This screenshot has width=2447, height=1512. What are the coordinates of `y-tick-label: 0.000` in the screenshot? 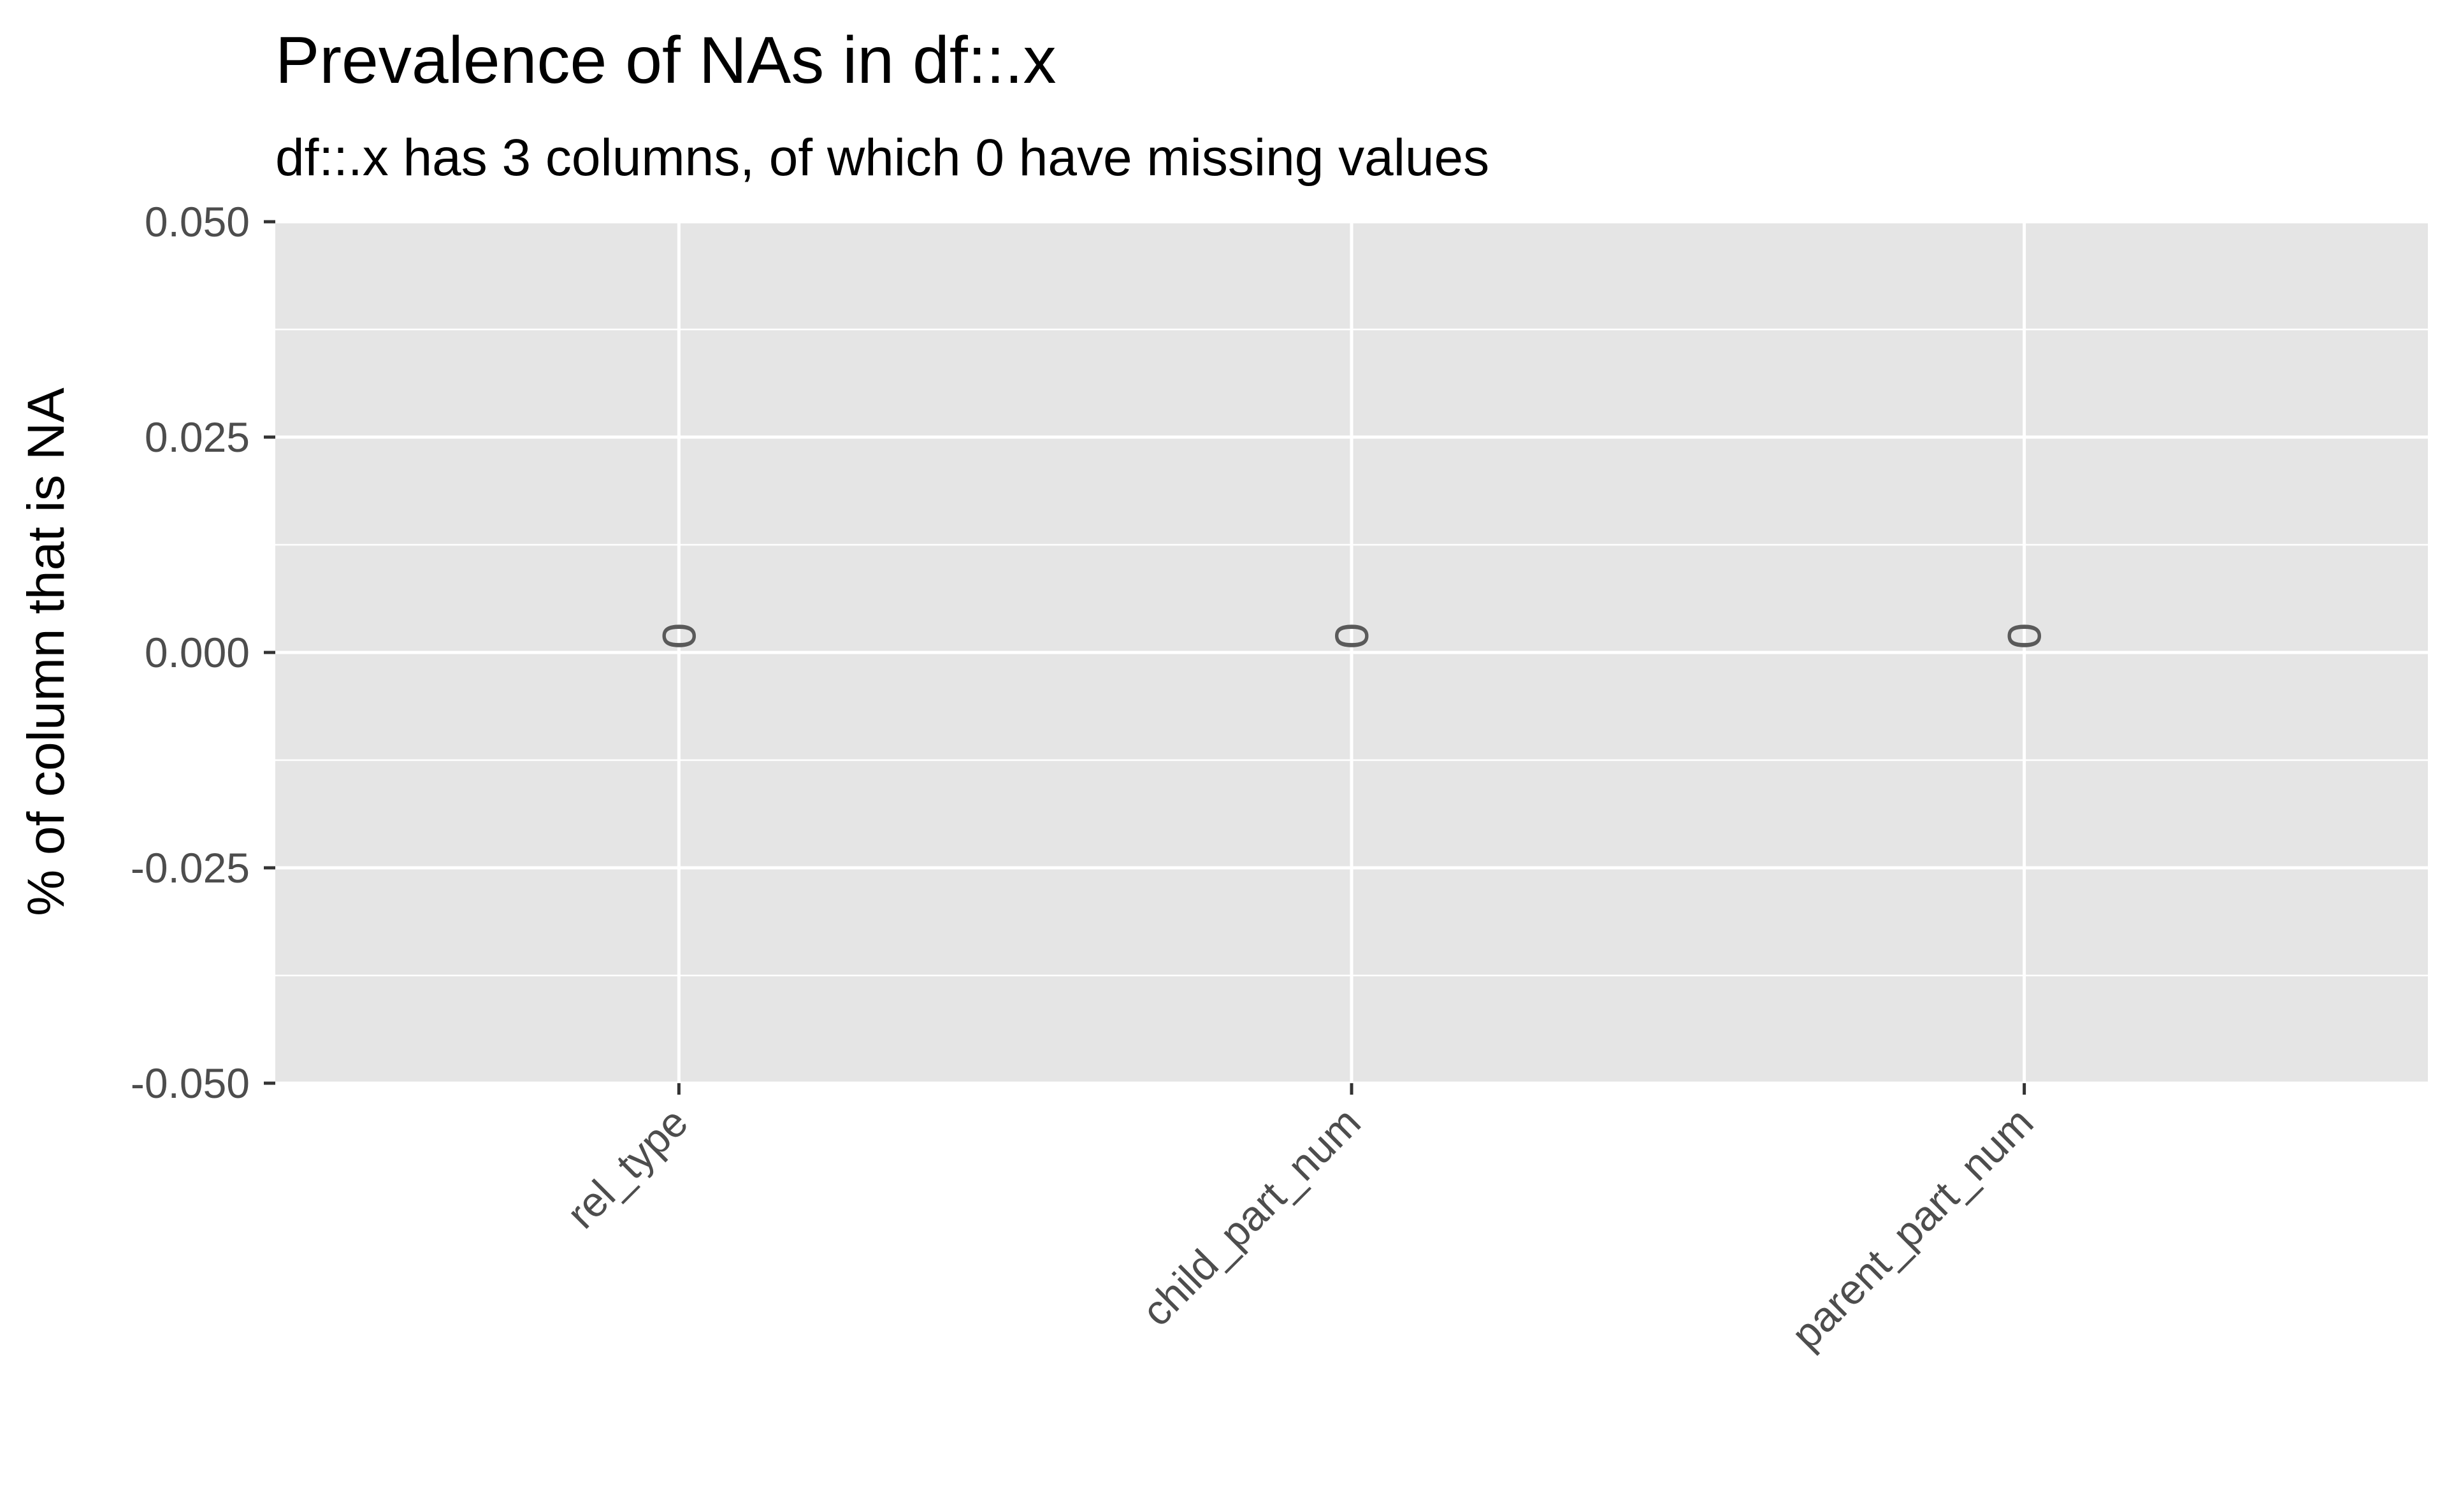 It's located at (197, 652).